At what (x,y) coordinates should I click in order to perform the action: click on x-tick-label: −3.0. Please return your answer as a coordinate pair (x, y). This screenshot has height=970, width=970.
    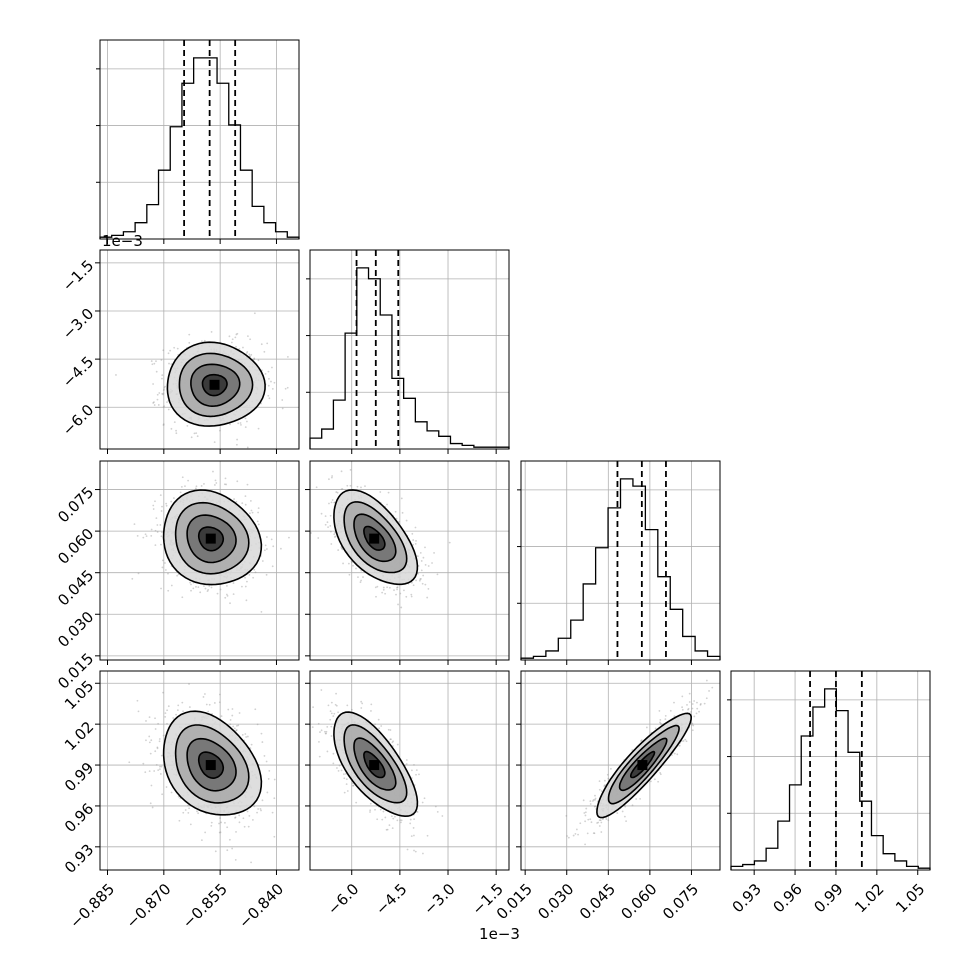
    Looking at the image, I should click on (439, 899).